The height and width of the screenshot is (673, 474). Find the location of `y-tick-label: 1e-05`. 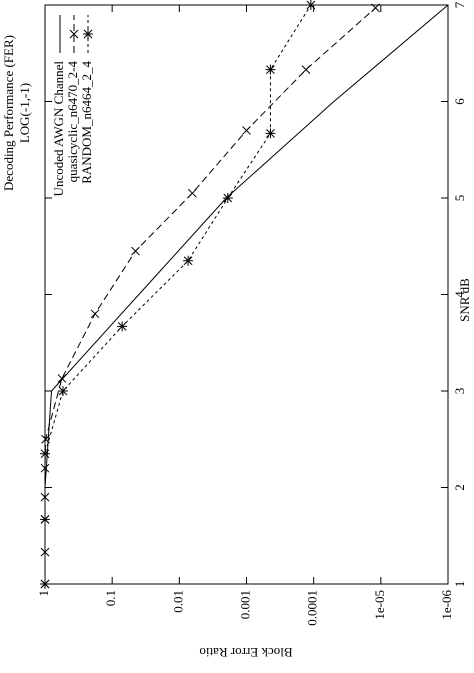

y-tick-label: 1e-05 is located at coordinates (379, 605).